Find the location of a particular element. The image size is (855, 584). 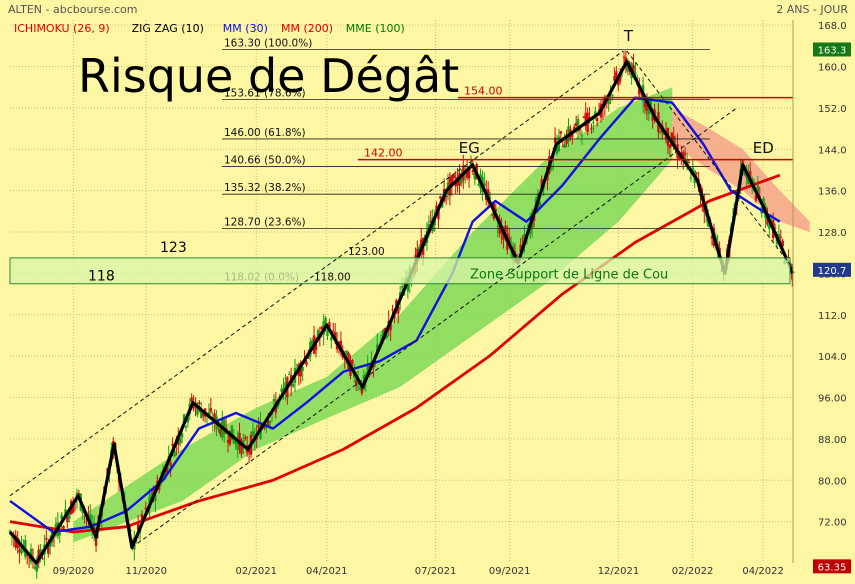

x-tick-label: 09/2021 is located at coordinates (510, 571).